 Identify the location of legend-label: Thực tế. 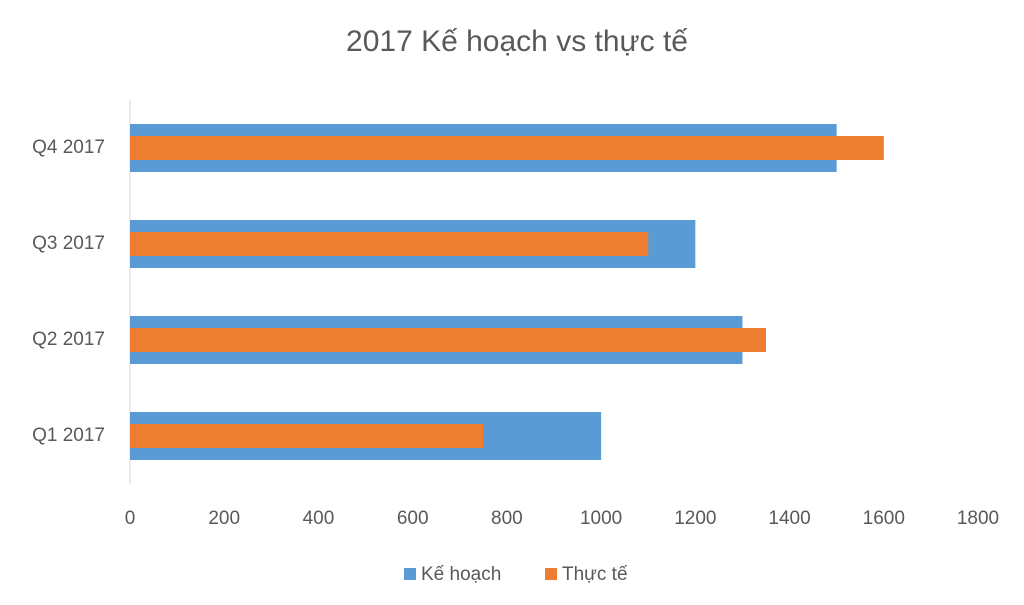
(595, 574).